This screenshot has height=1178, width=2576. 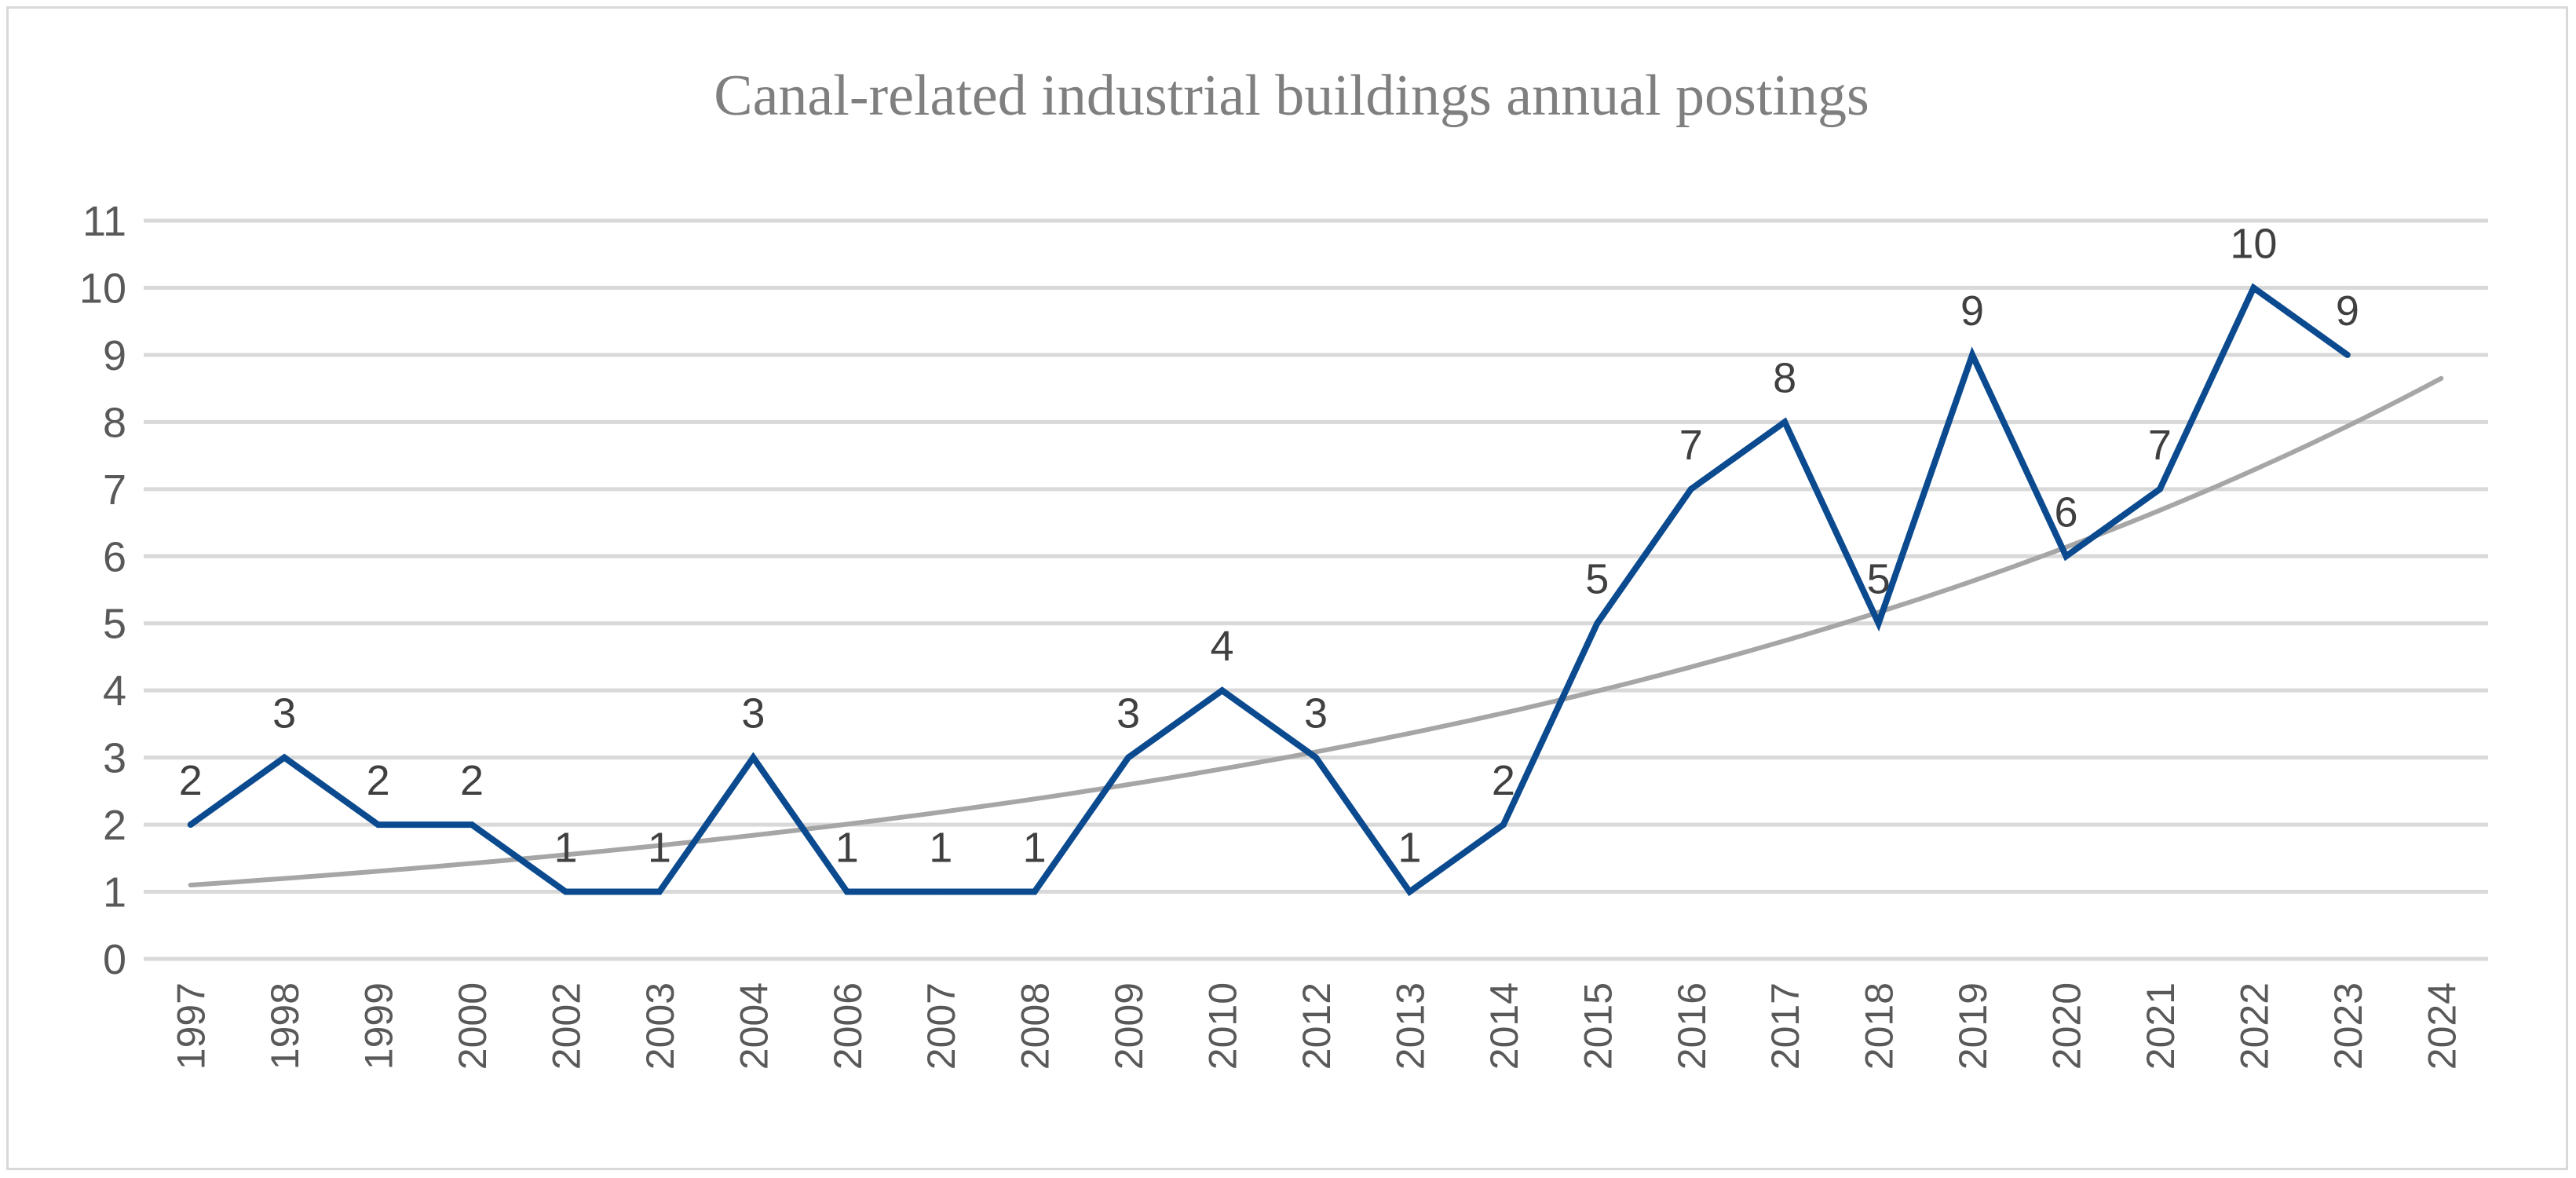 I want to click on y-axis-ticks: 0 1 2 3 4 5 6 7 8 9 10 11, so click(x=103, y=590).